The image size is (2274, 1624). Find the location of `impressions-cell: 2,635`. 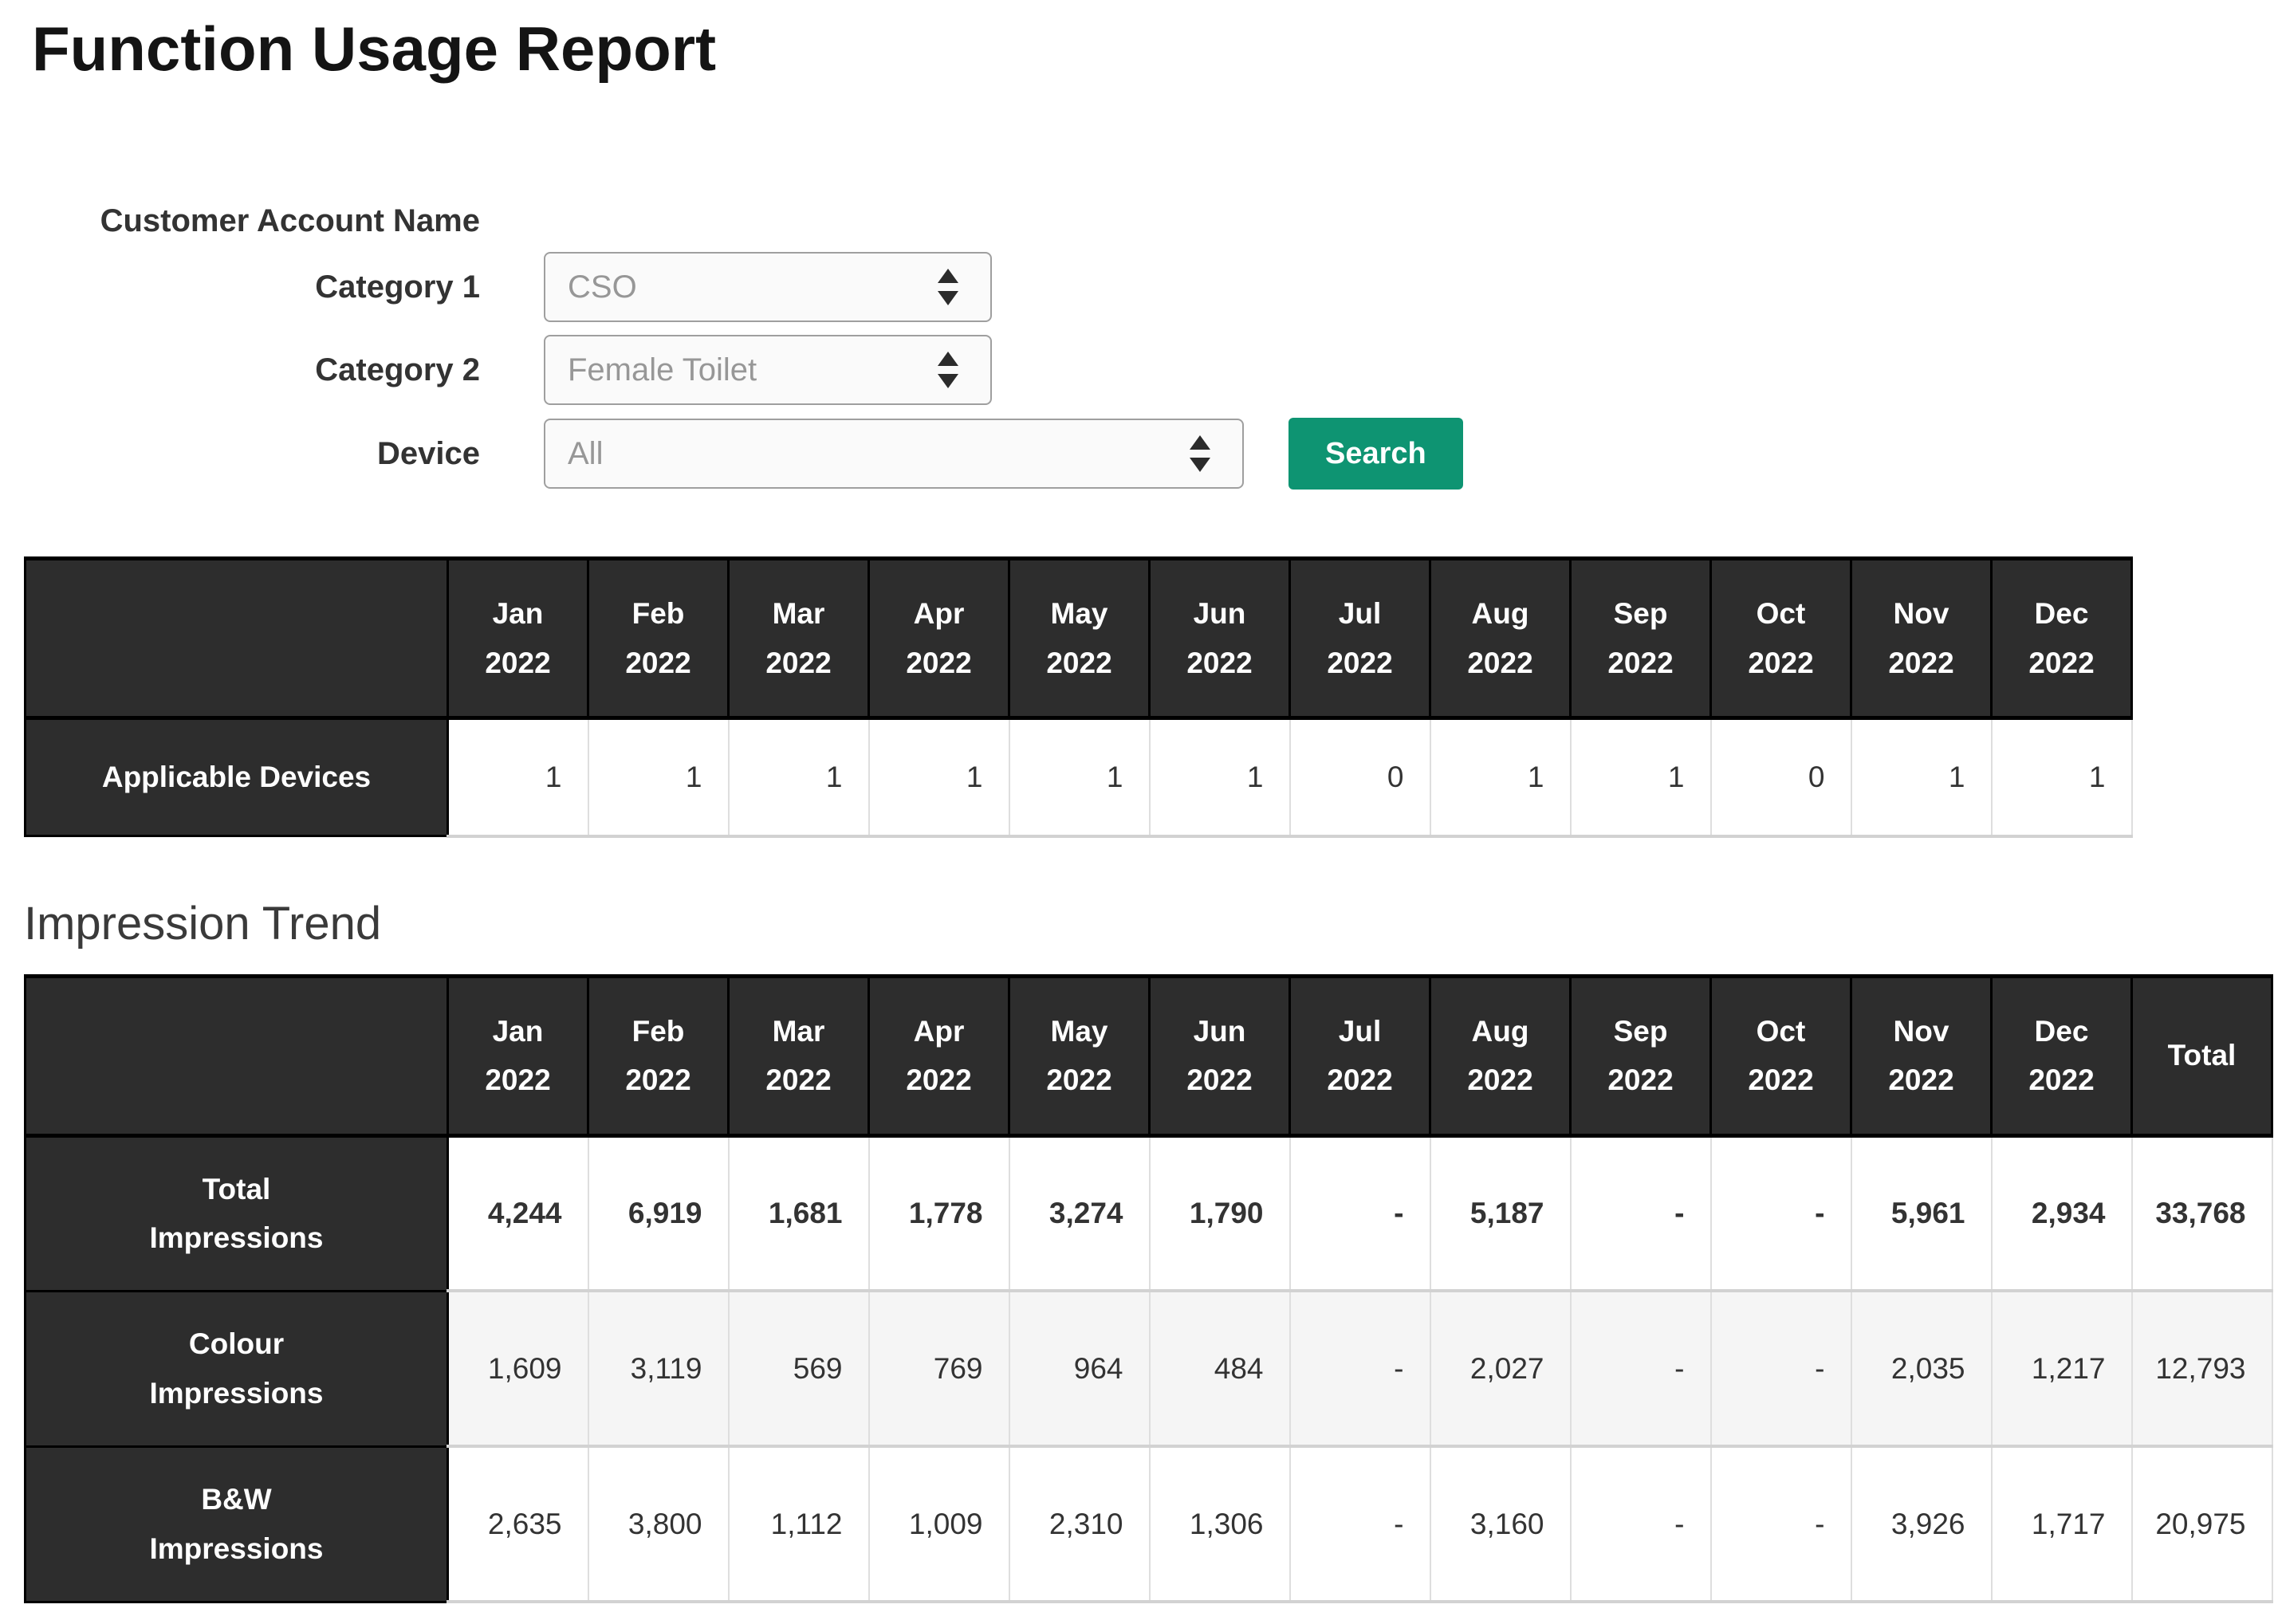

impressions-cell: 2,635 is located at coordinates (518, 1524).